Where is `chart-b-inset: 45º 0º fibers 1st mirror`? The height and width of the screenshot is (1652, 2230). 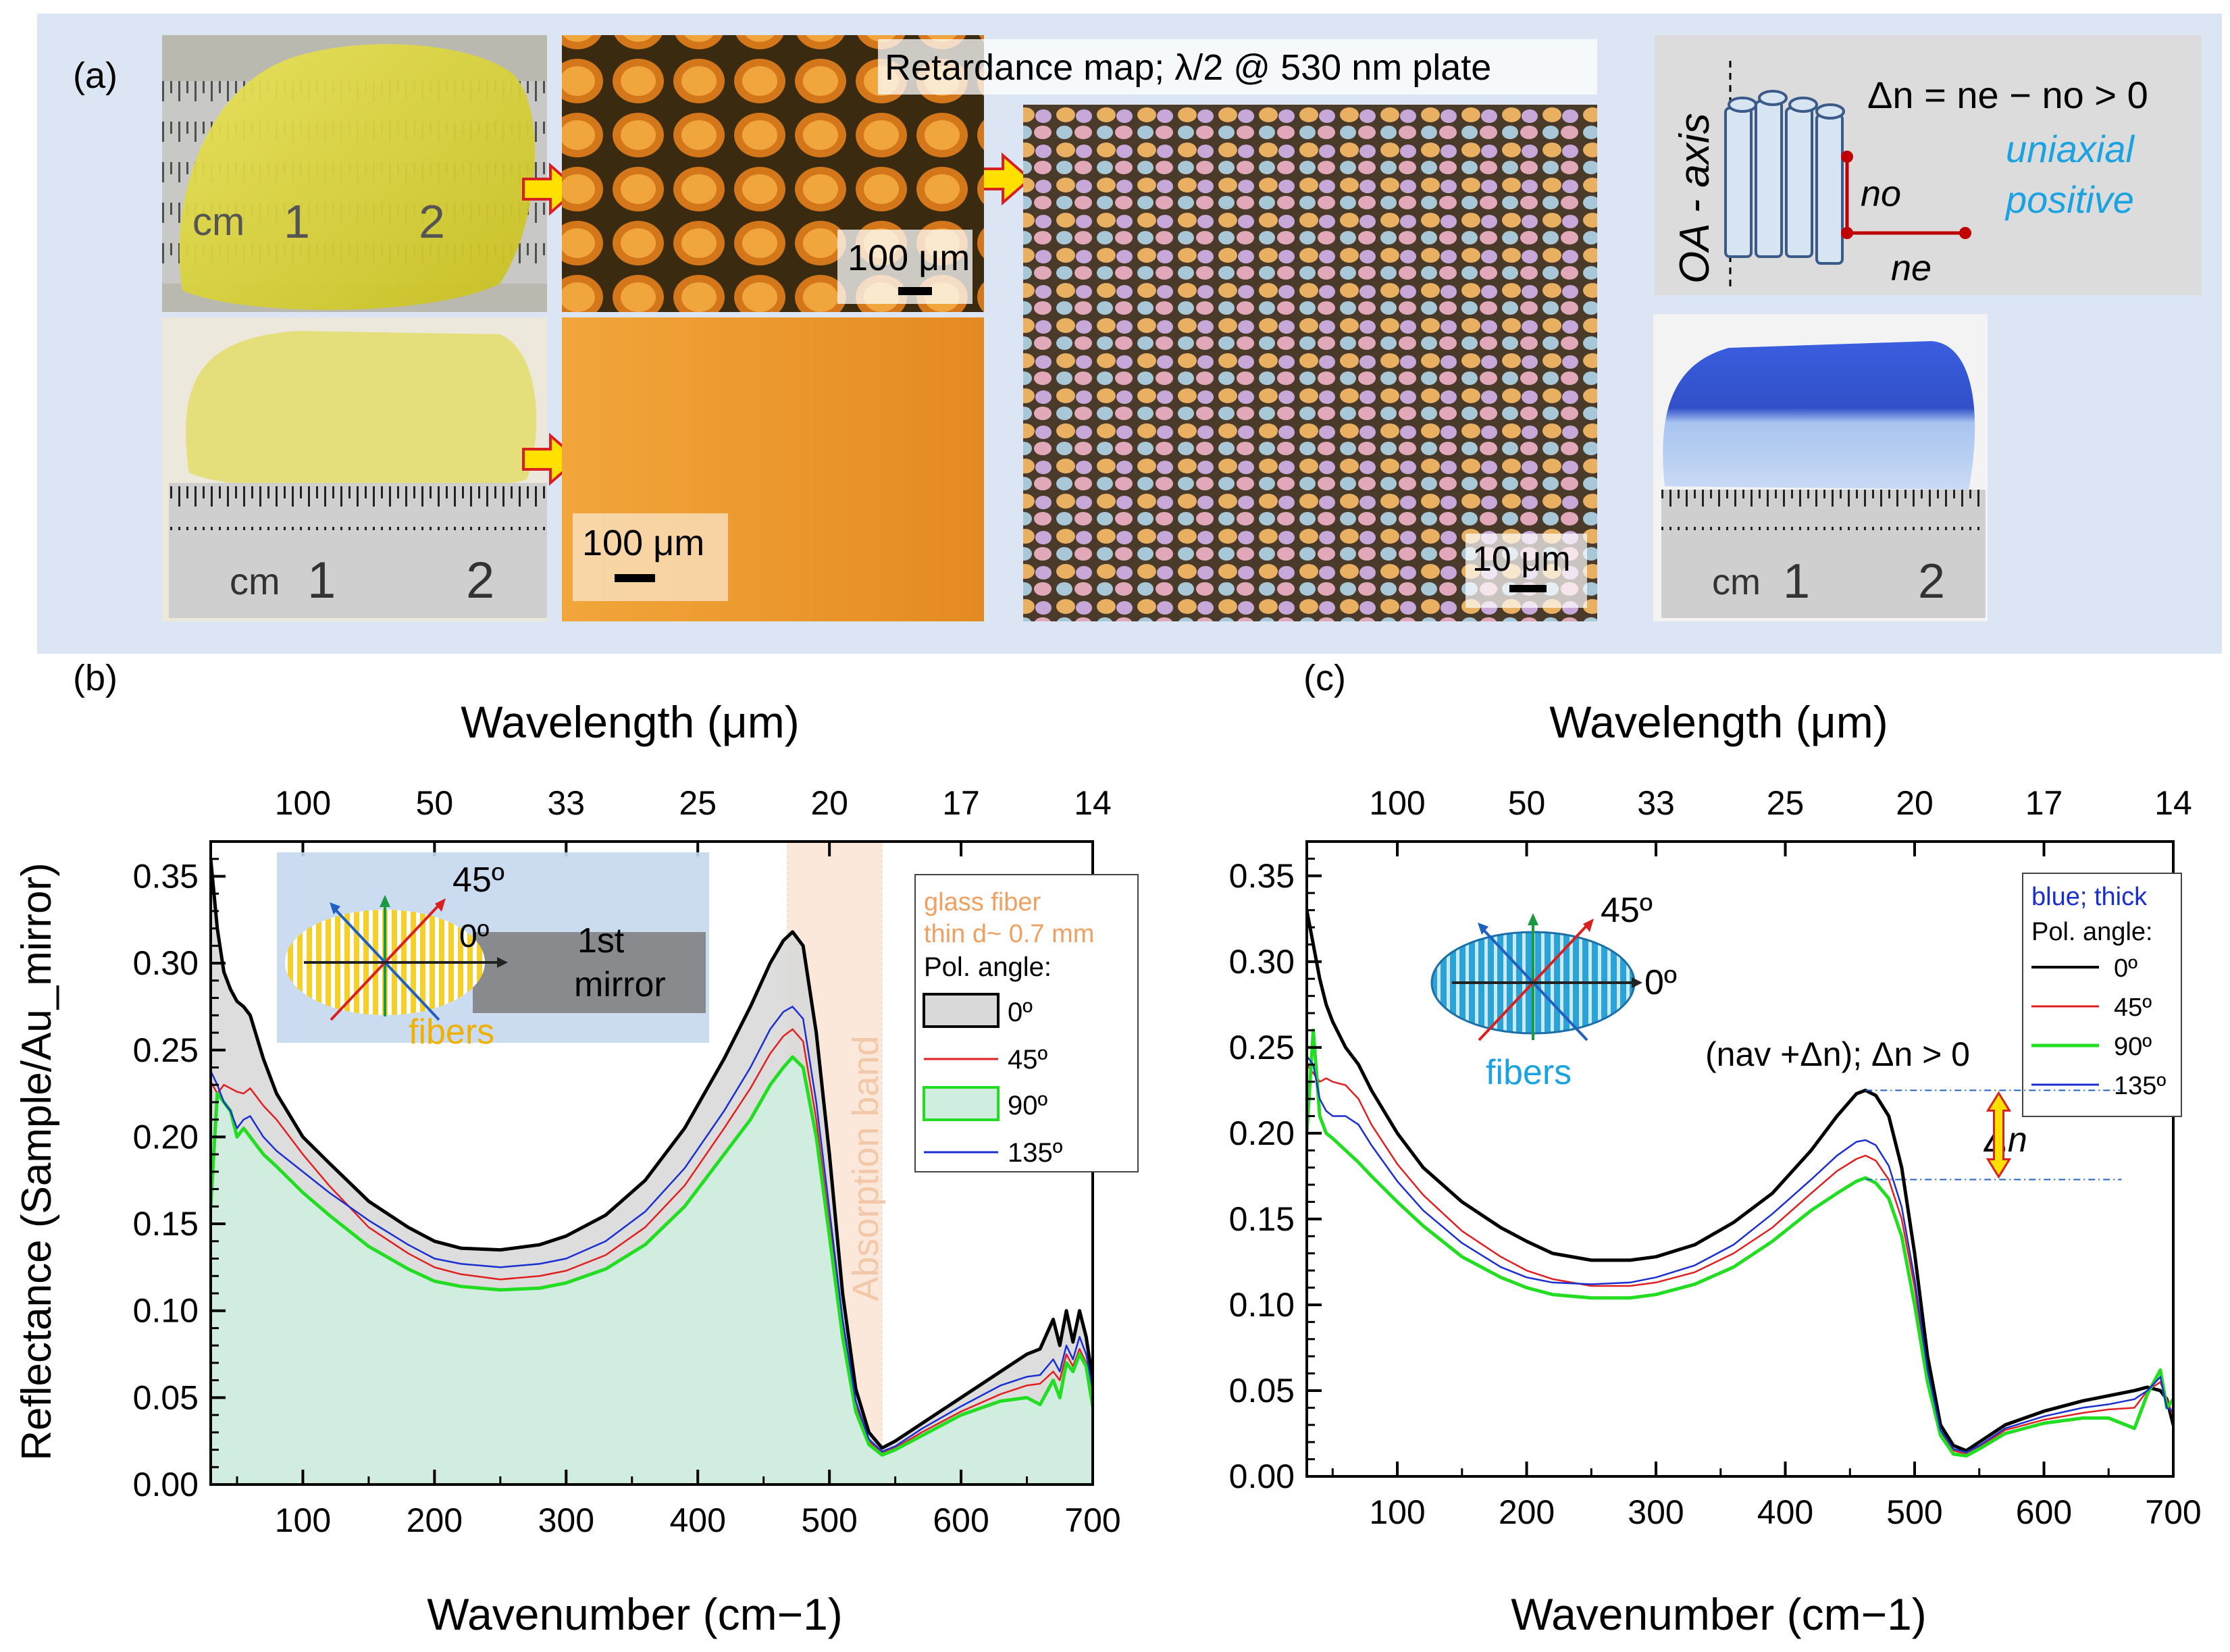 chart-b-inset: 45º 0º fibers 1st mirror is located at coordinates (493, 952).